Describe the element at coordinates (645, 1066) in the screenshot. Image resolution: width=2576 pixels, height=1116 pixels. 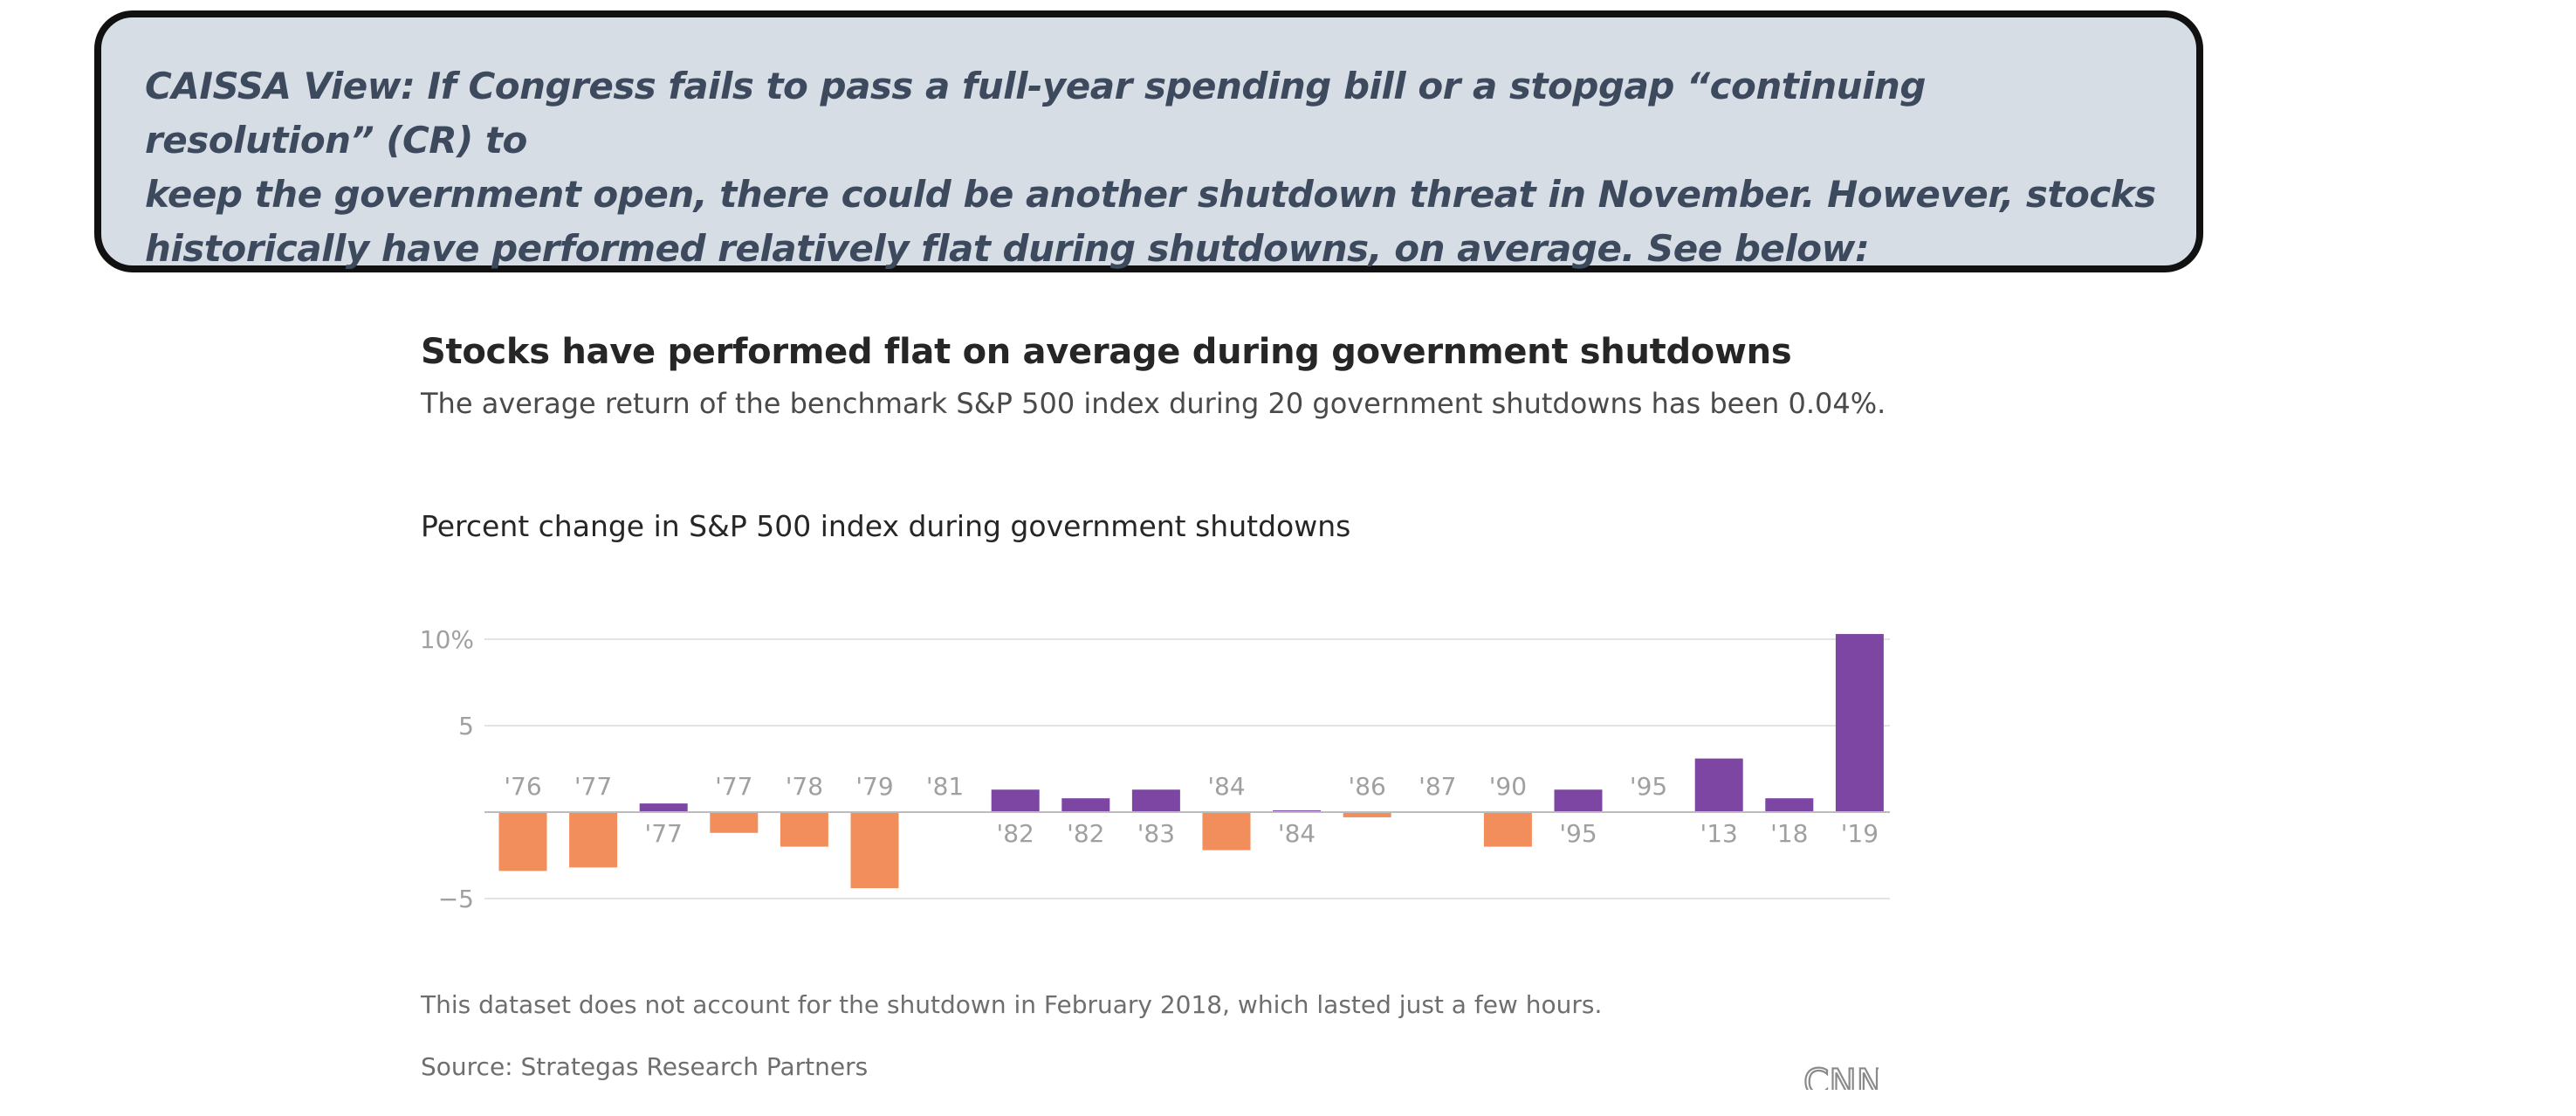
I see `chart-source: Source: Strategas Research Partners` at that location.